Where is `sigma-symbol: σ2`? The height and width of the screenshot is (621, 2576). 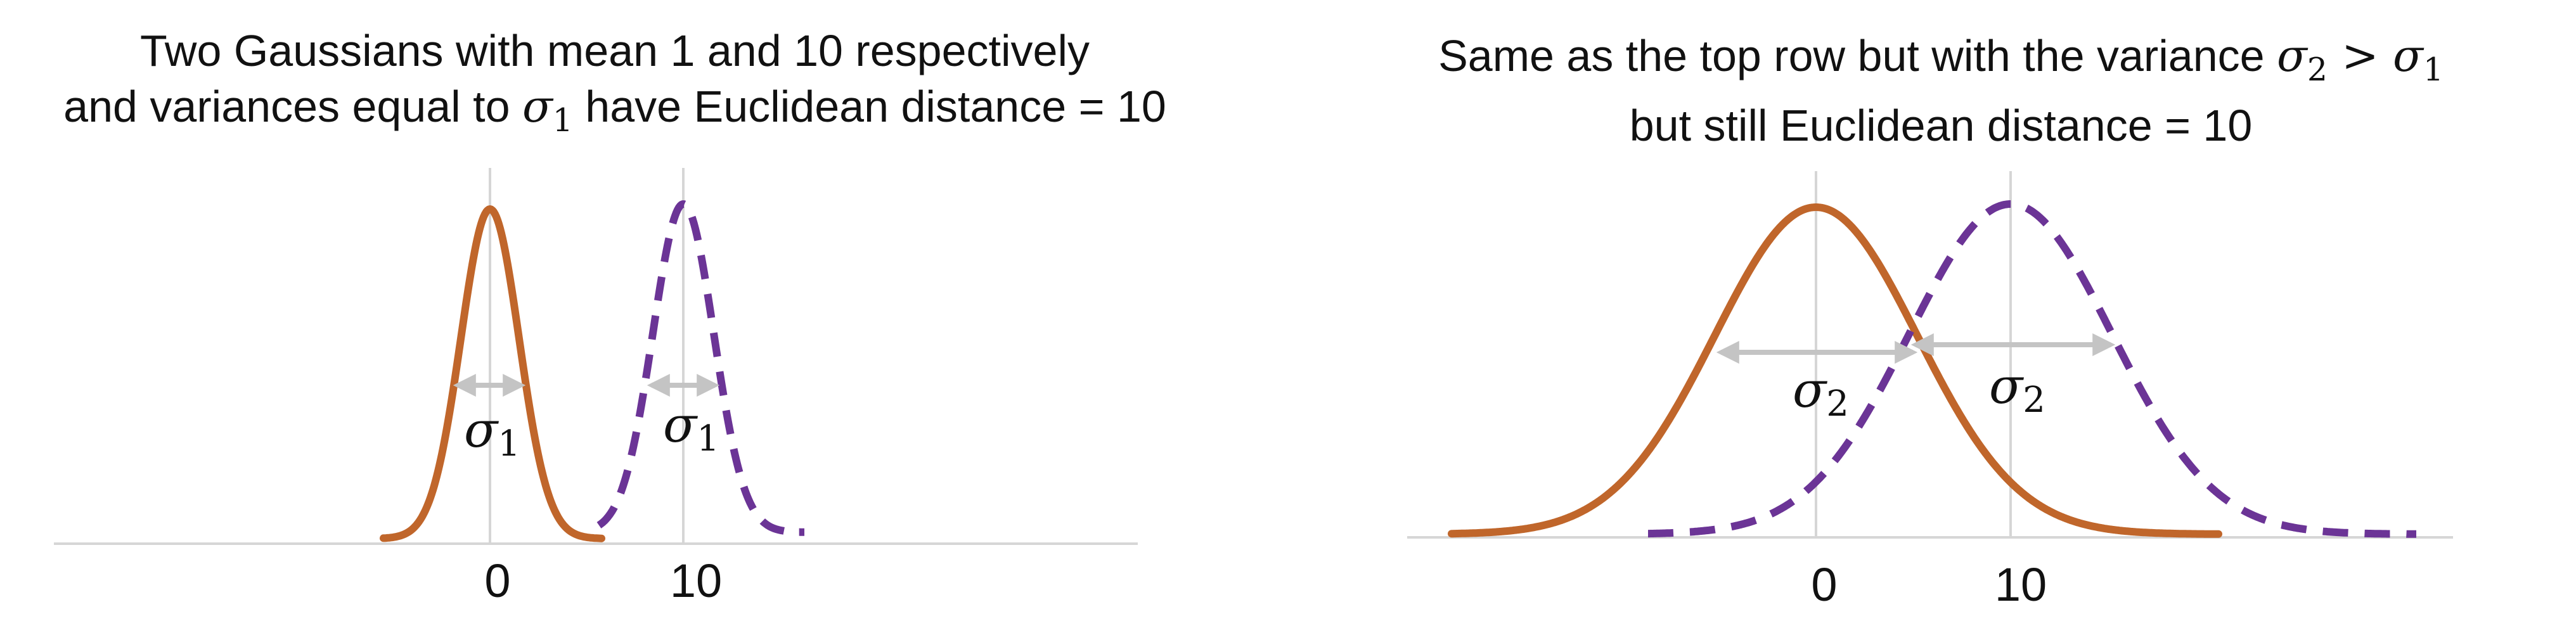 sigma-symbol: σ2 is located at coordinates (2302, 59).